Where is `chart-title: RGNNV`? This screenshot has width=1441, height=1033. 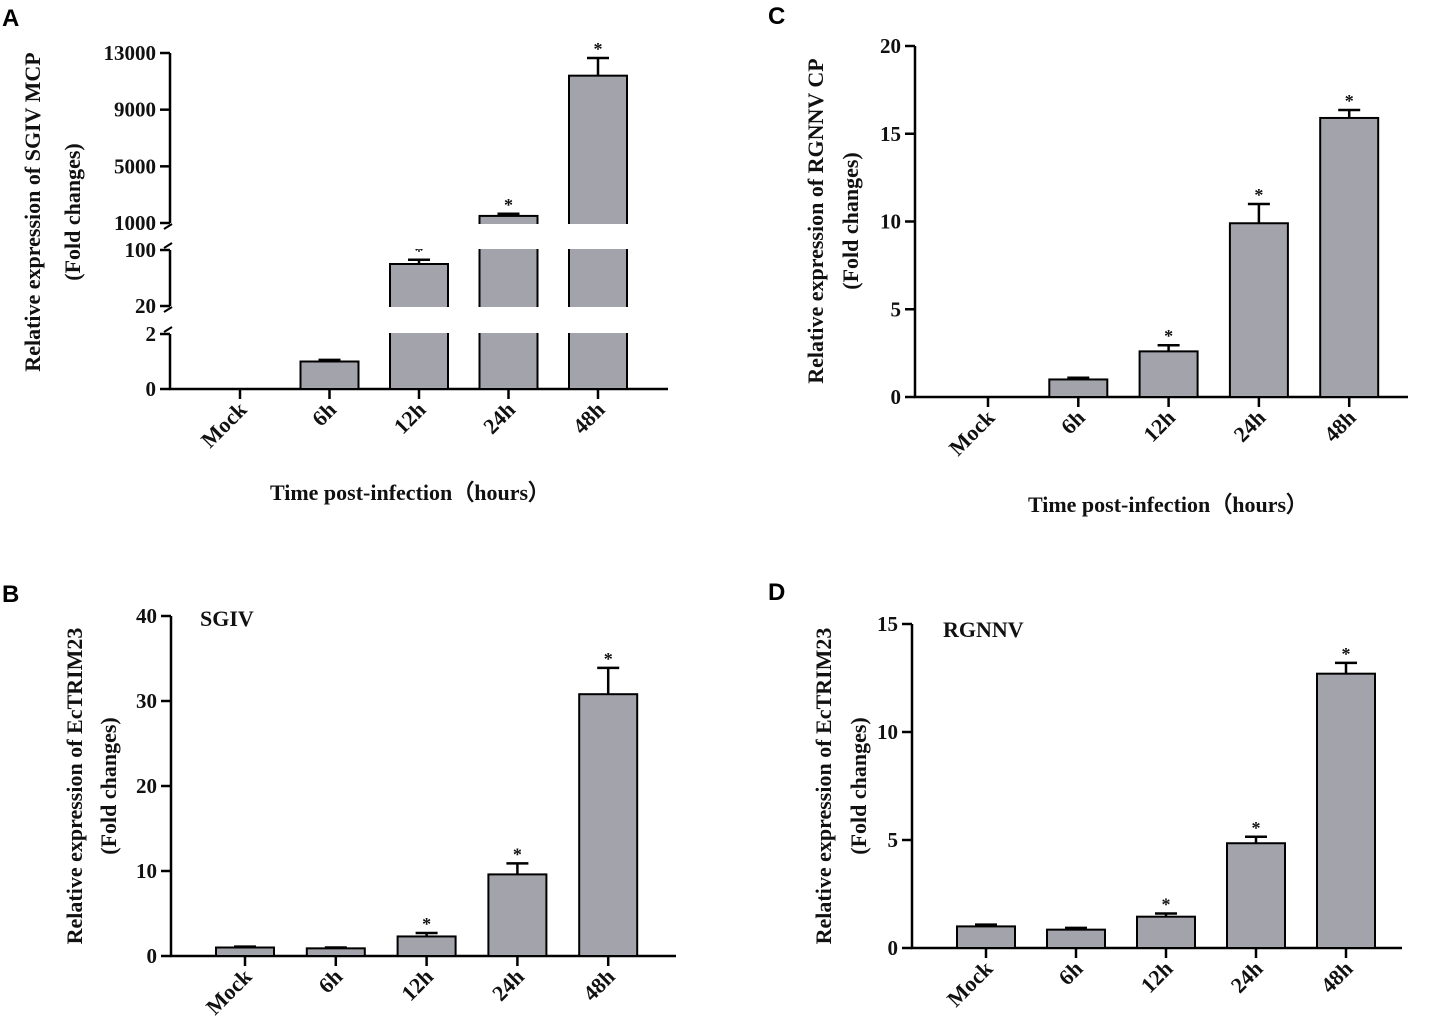 chart-title: RGNNV is located at coordinates (983, 629).